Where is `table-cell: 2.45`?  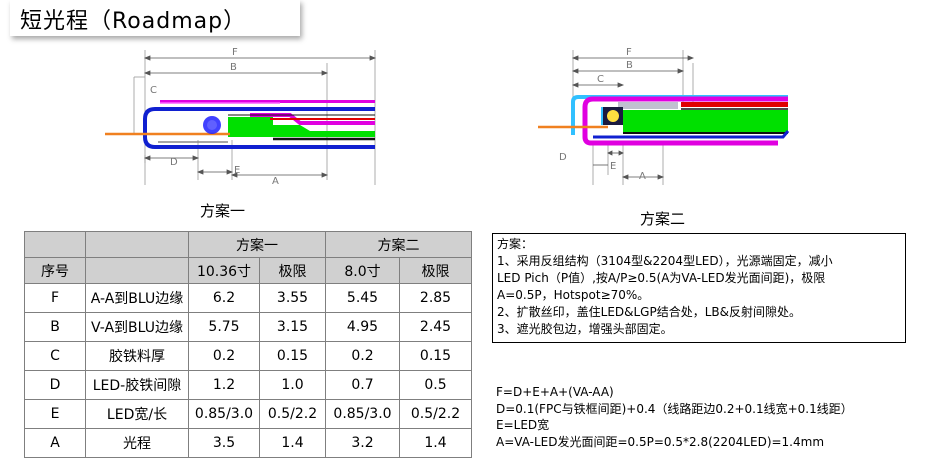 table-cell: 2.45 is located at coordinates (435, 327).